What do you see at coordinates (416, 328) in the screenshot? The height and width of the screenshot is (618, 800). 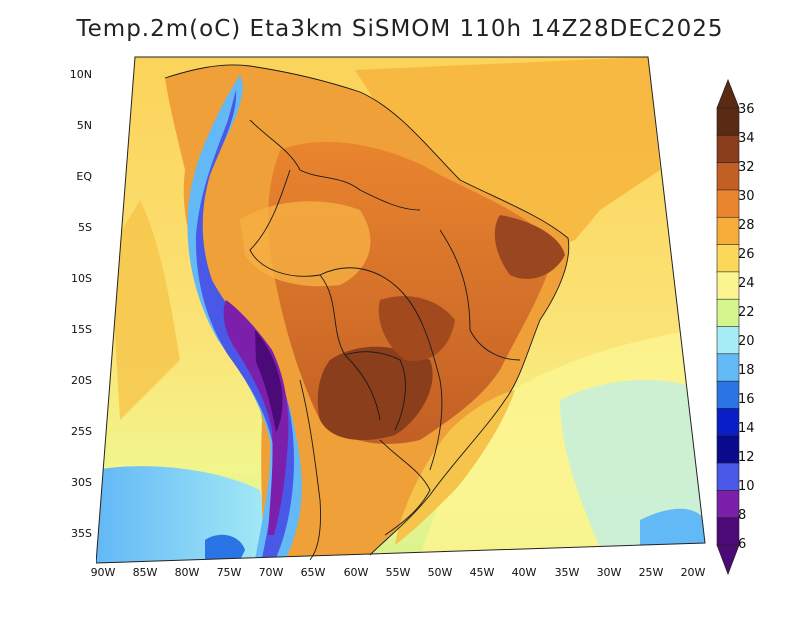 I see `hottest-core-central` at bounding box center [416, 328].